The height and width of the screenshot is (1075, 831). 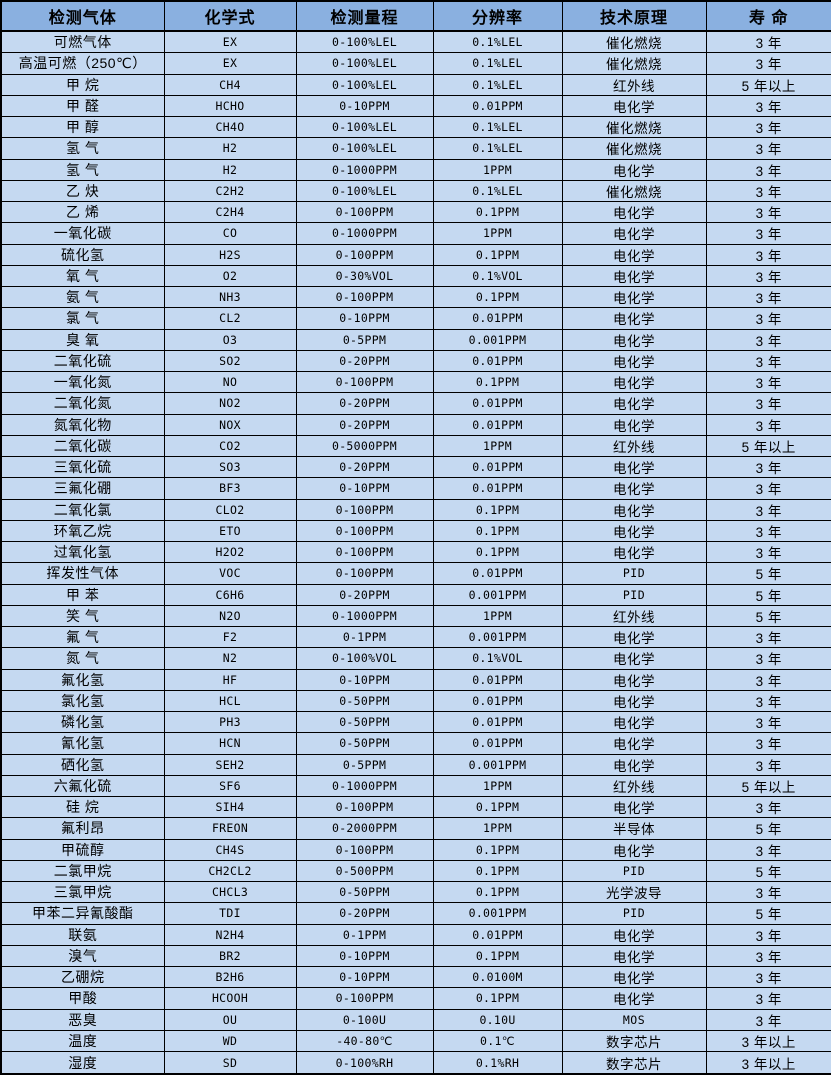 What do you see at coordinates (82, 913) in the screenshot?
I see `cell-gas: 甲苯二异氰酸酯` at bounding box center [82, 913].